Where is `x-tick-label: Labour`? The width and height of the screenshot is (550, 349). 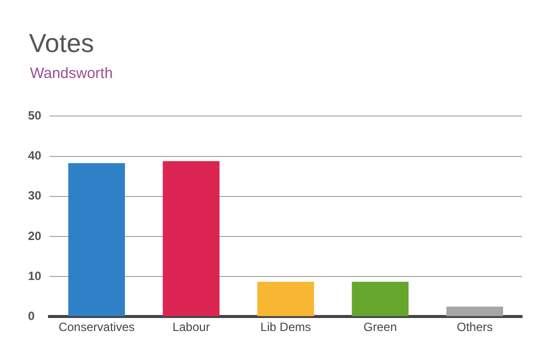 x-tick-label: Labour is located at coordinates (191, 327).